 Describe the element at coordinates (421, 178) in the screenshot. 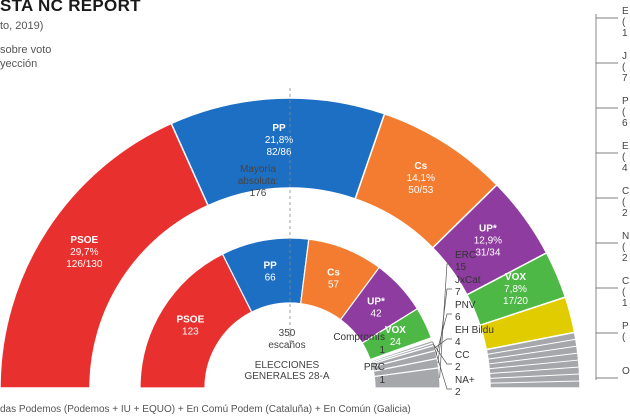

I see `poll-pct-label: 14,1%` at that location.